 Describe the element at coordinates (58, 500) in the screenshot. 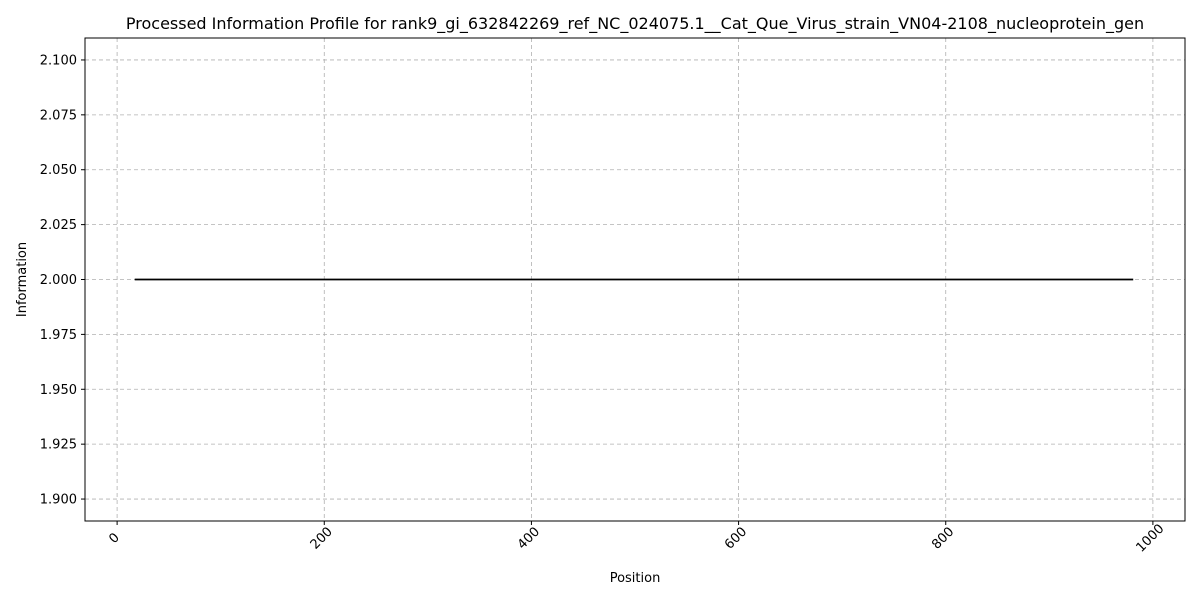

I see `y-tick-label: 1.900` at that location.